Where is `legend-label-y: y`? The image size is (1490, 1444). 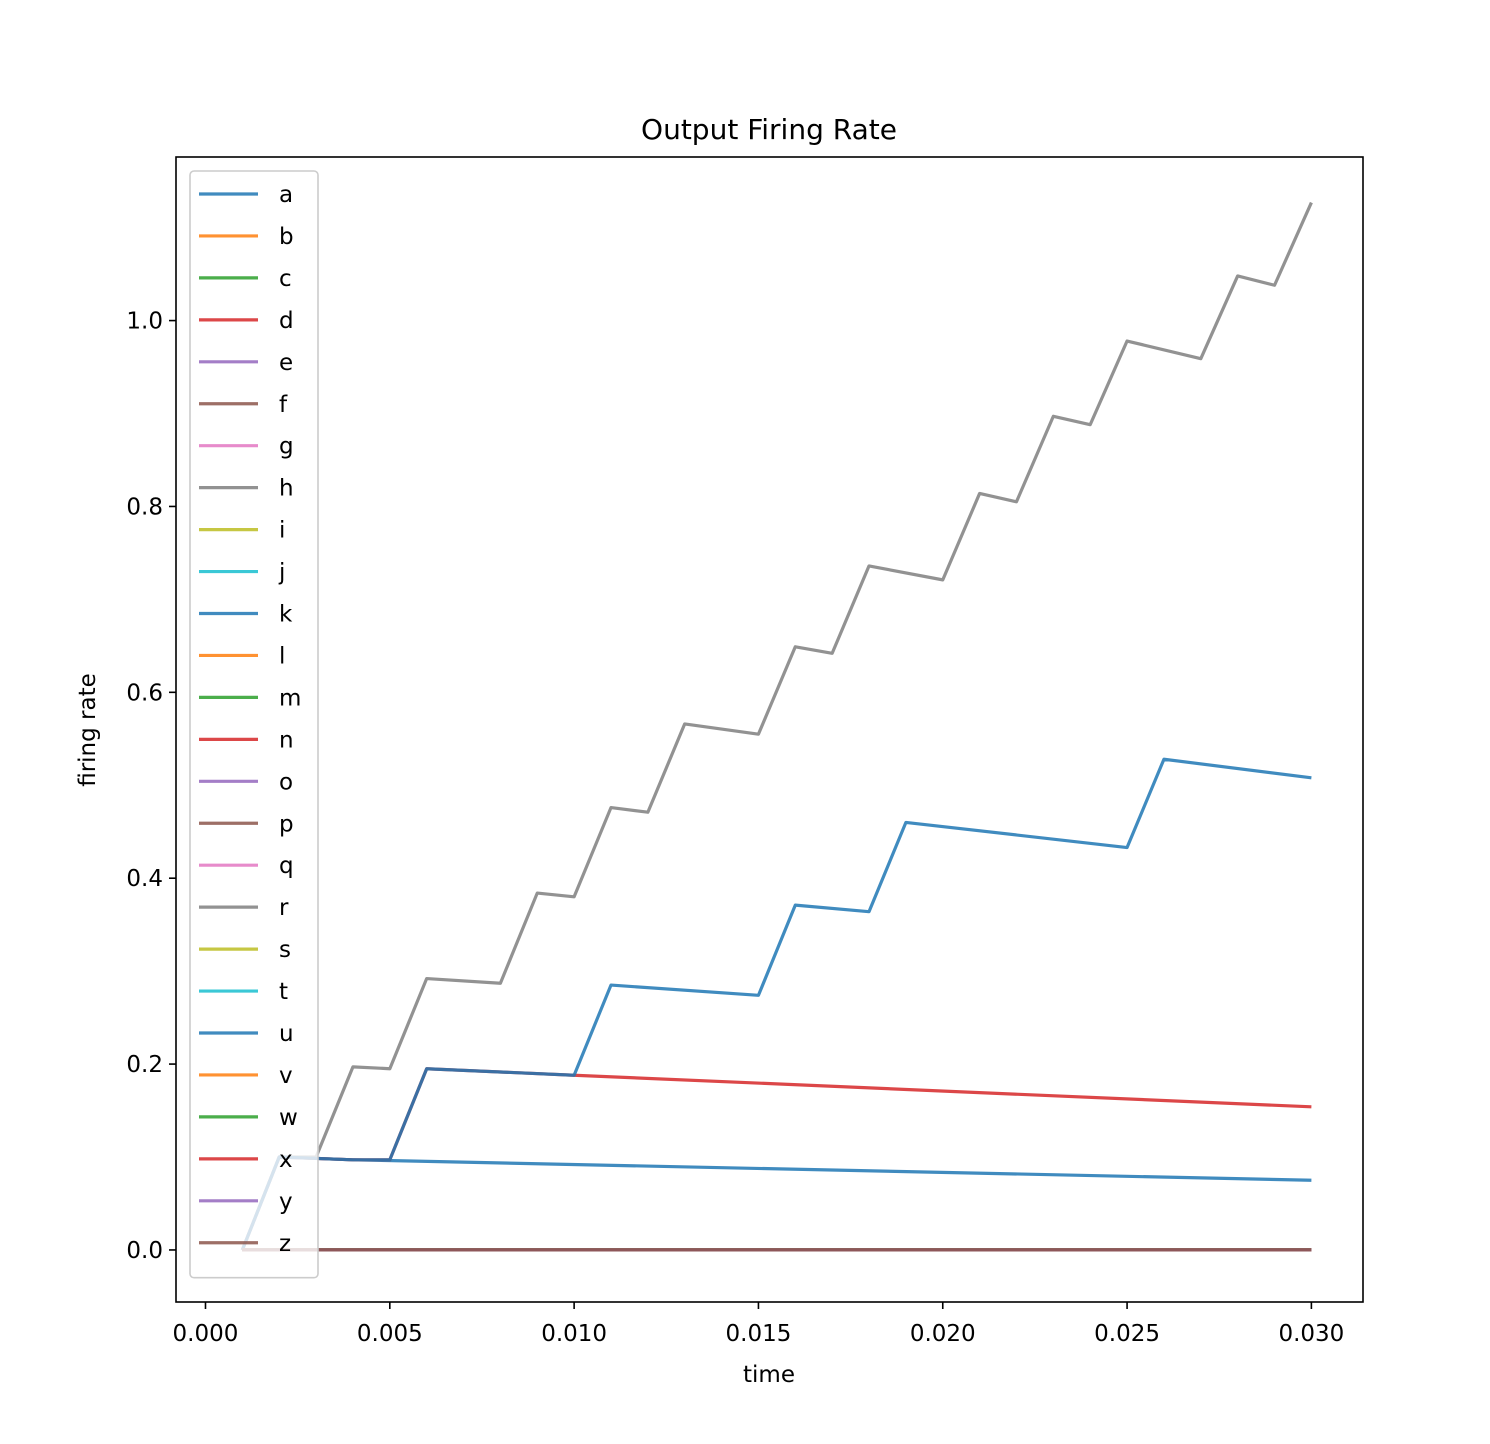
legend-label-y: y is located at coordinates (286, 1202).